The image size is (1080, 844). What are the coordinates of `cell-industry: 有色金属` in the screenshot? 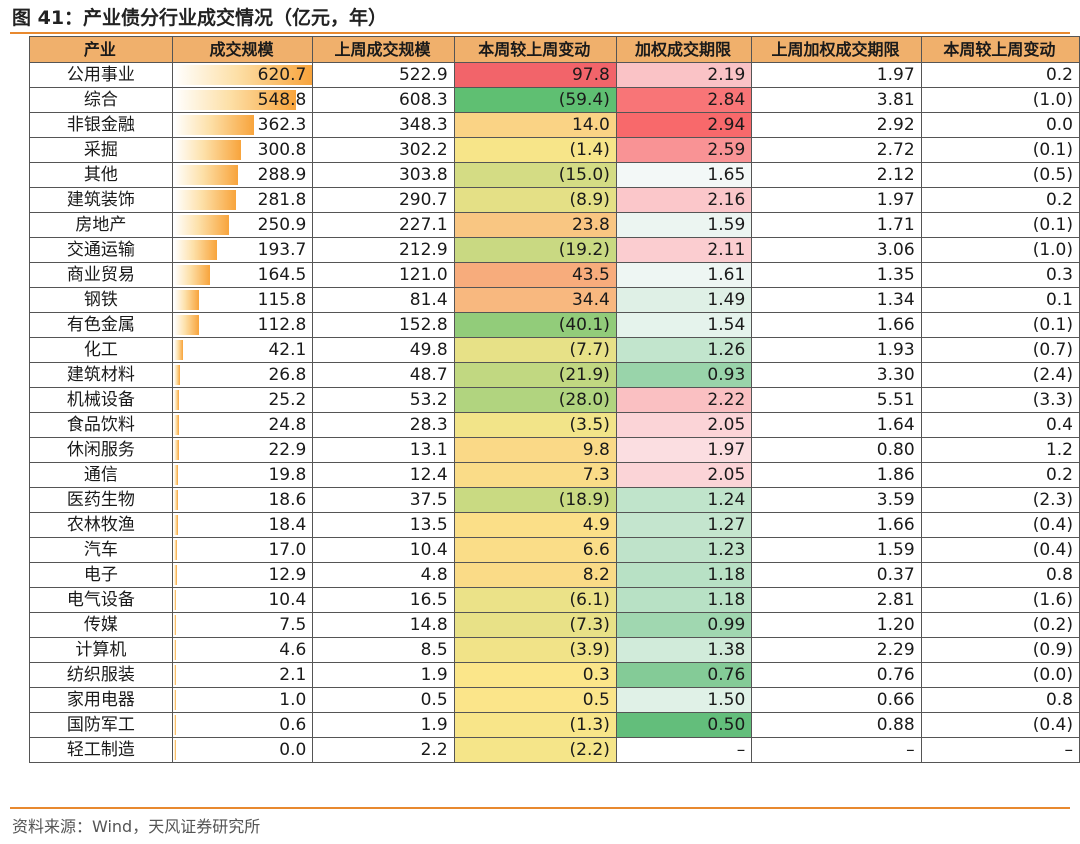 It's located at (101, 325).